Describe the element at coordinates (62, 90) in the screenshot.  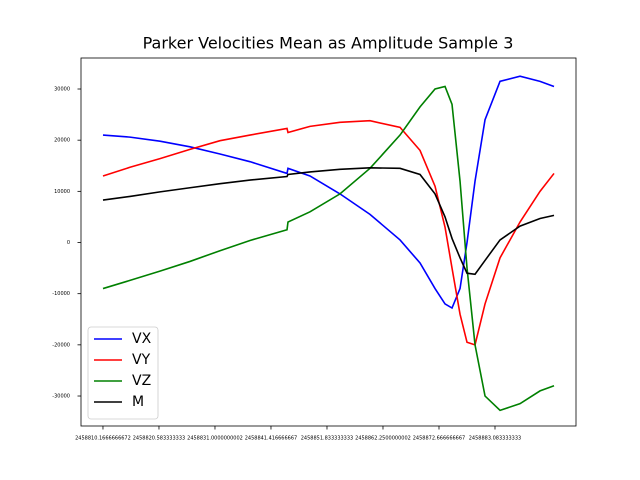
I see `y-tick-label: 30000` at that location.